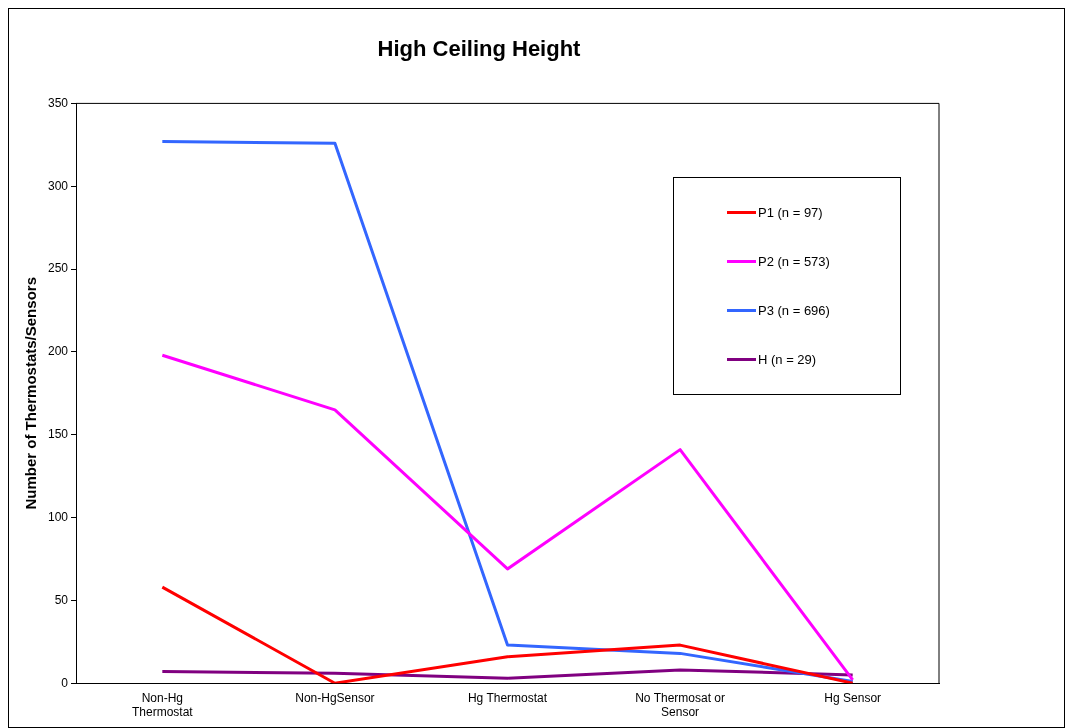 This screenshot has height=728, width=1073. What do you see at coordinates (58, 516) in the screenshot?
I see `y-tick-label: 100` at bounding box center [58, 516].